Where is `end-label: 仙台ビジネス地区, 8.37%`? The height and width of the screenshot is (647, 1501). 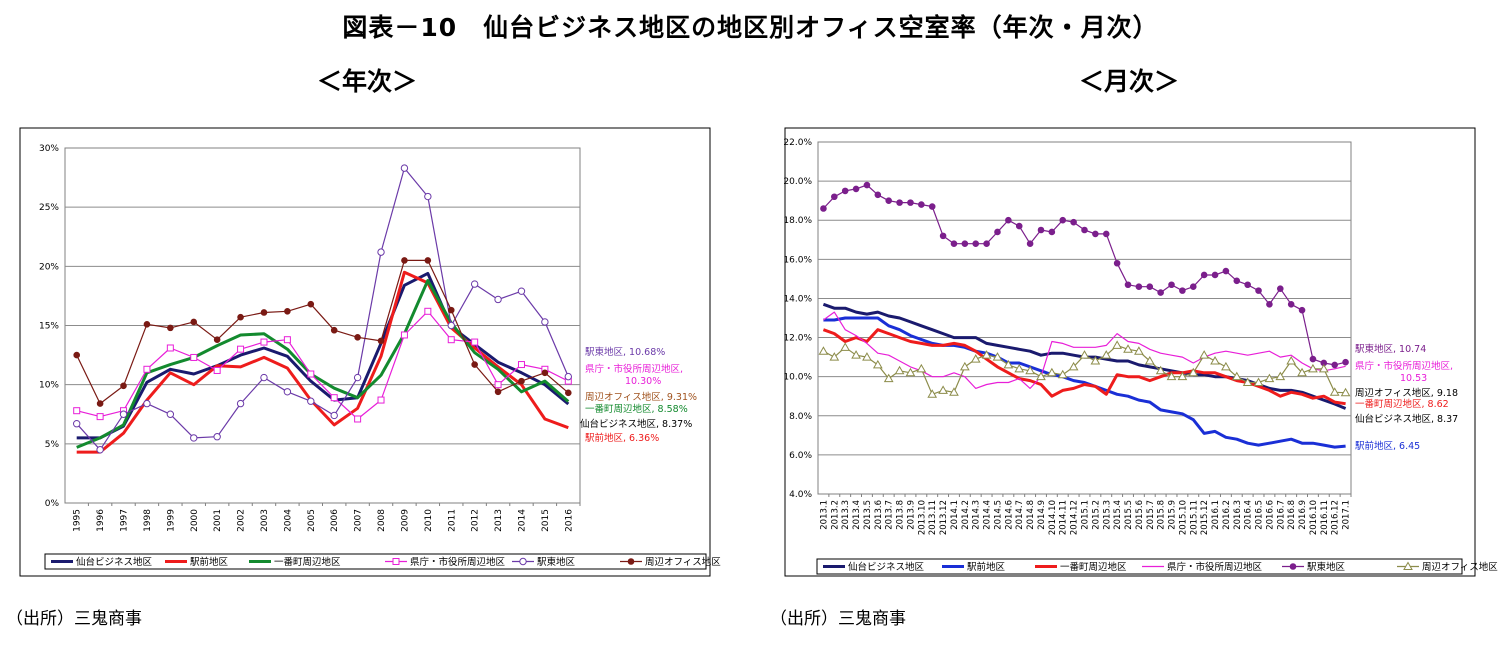 end-label: 仙台ビジネス地区, 8.37% is located at coordinates (636, 424).